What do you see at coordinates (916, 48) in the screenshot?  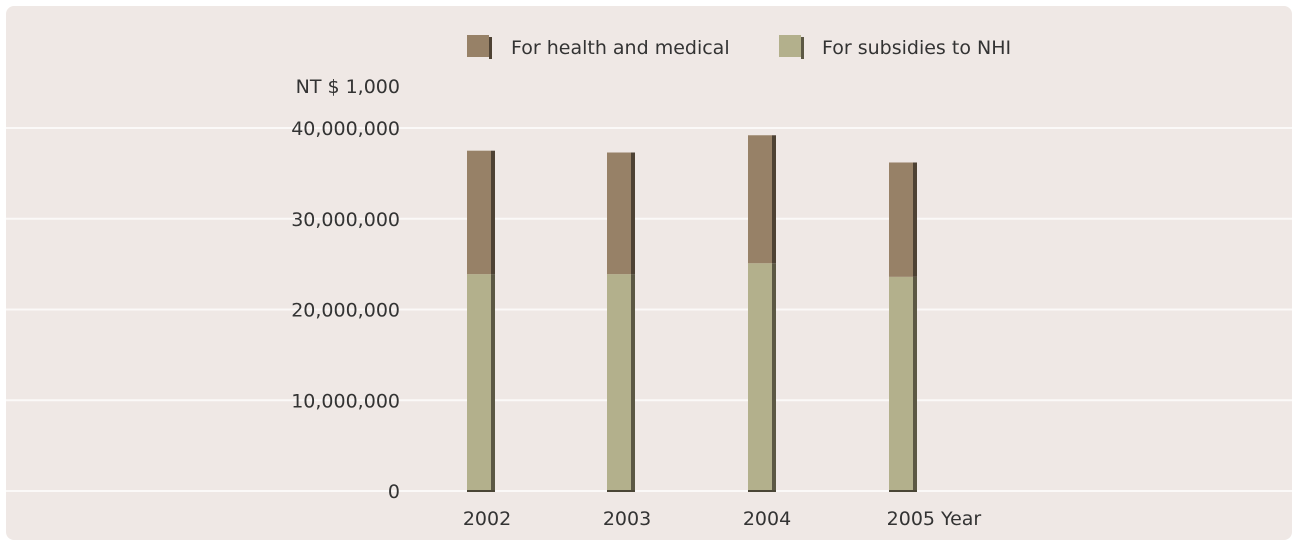 I see `legend-label-subsidies-nhi: For subsidies to NHI` at bounding box center [916, 48].